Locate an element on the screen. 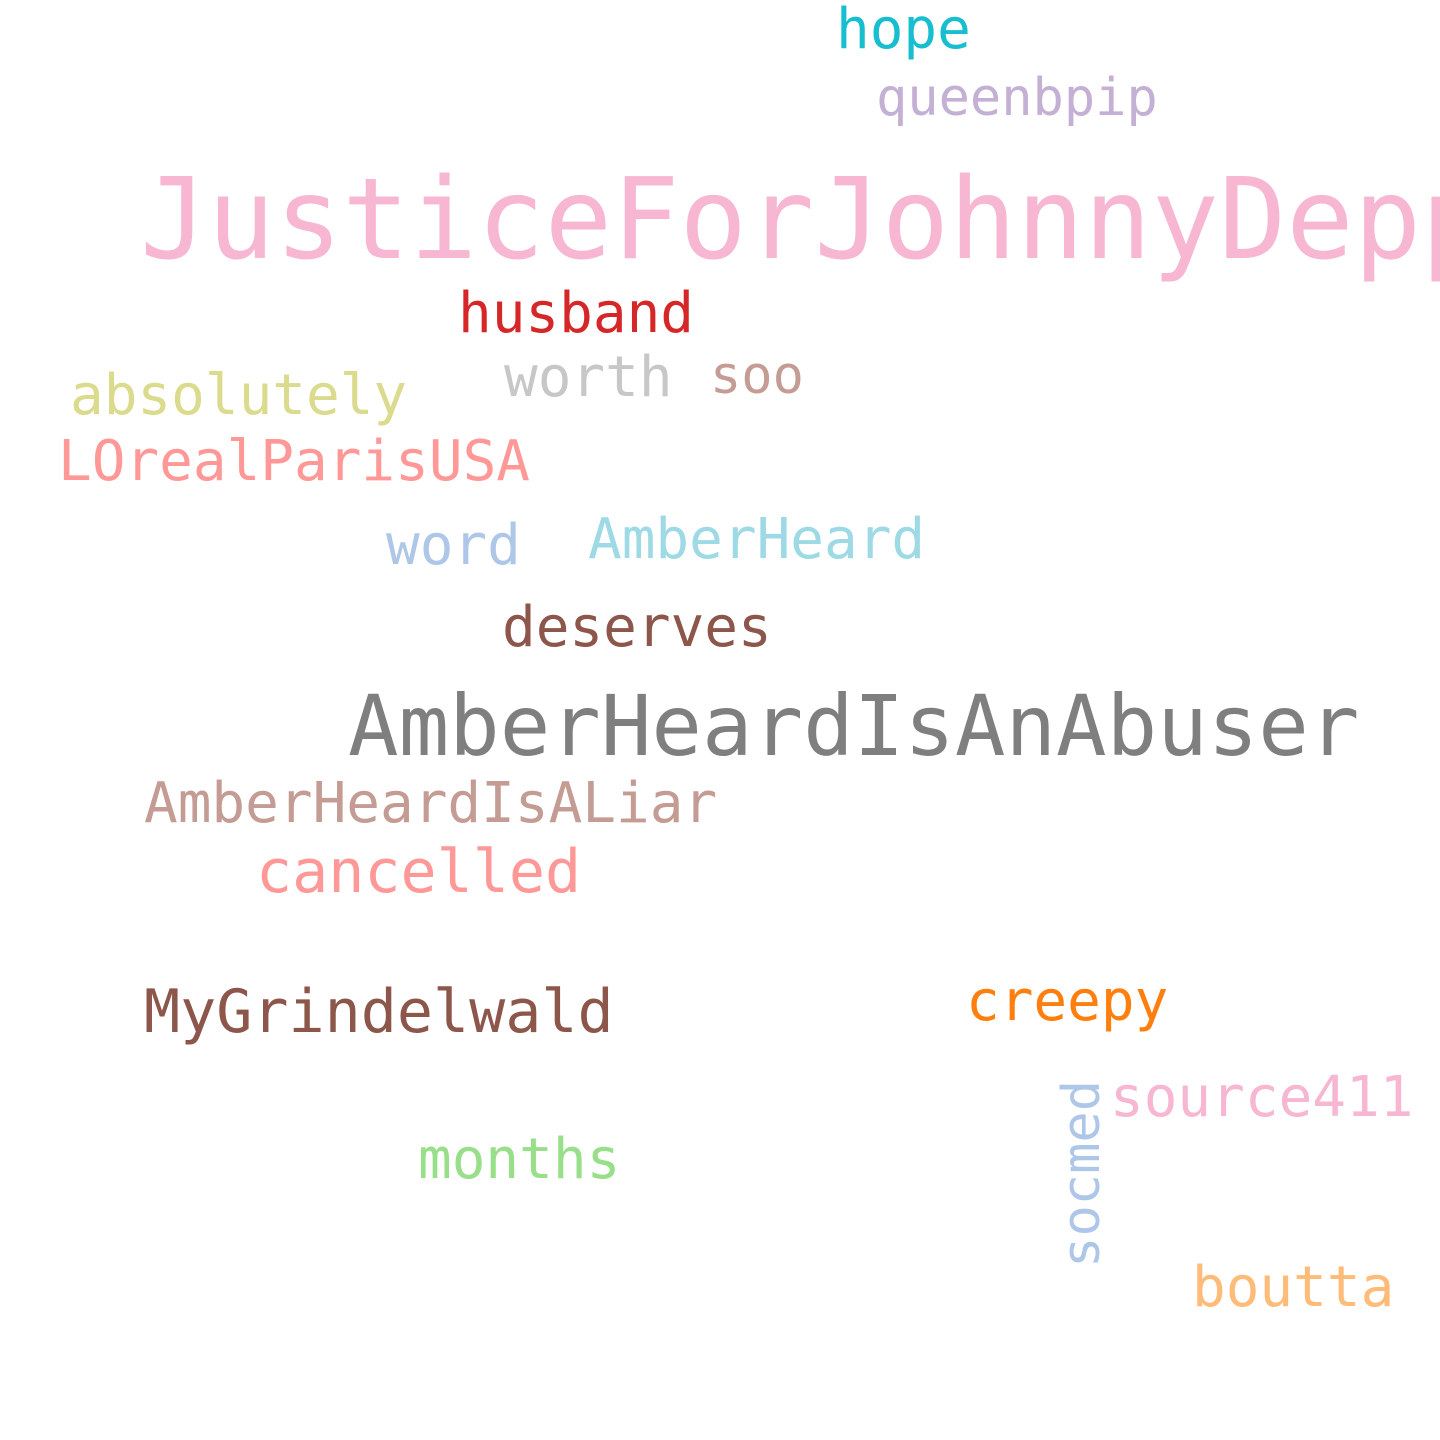  word-my-grindelwald: MyGrindelwald is located at coordinates (379, 1012).